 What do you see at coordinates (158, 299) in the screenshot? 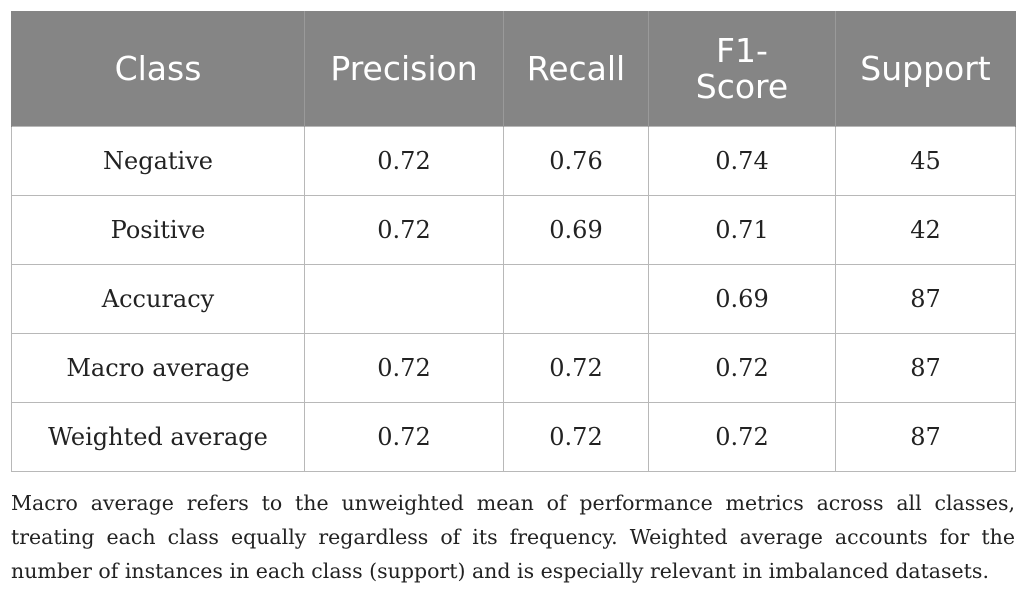
I see `cell-class: Accuracy` at bounding box center [158, 299].